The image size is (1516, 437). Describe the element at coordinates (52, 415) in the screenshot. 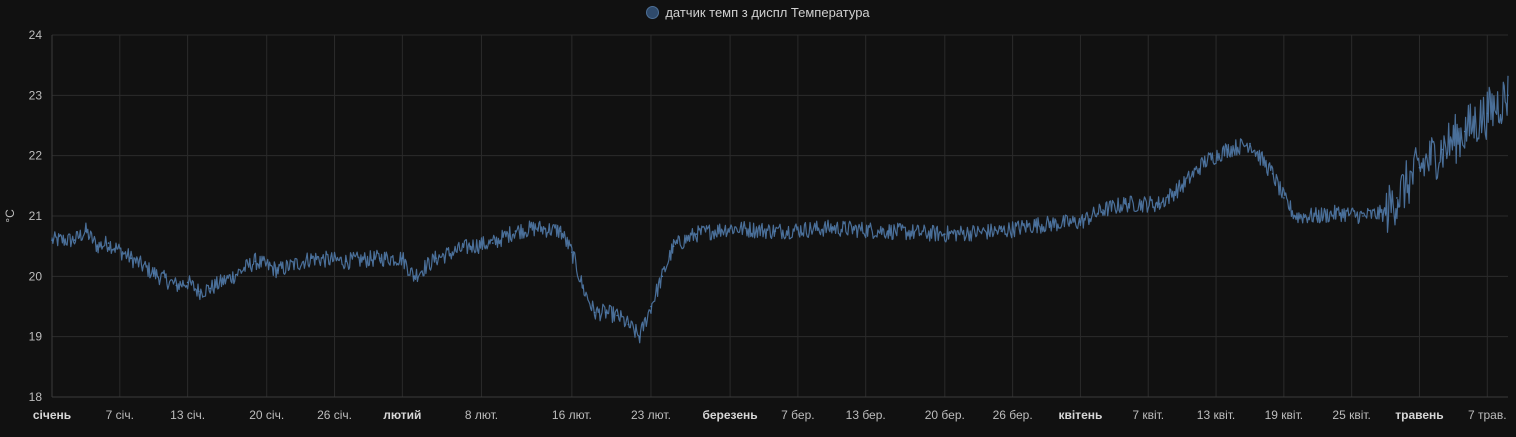

I see `x-tick-label: січень` at that location.